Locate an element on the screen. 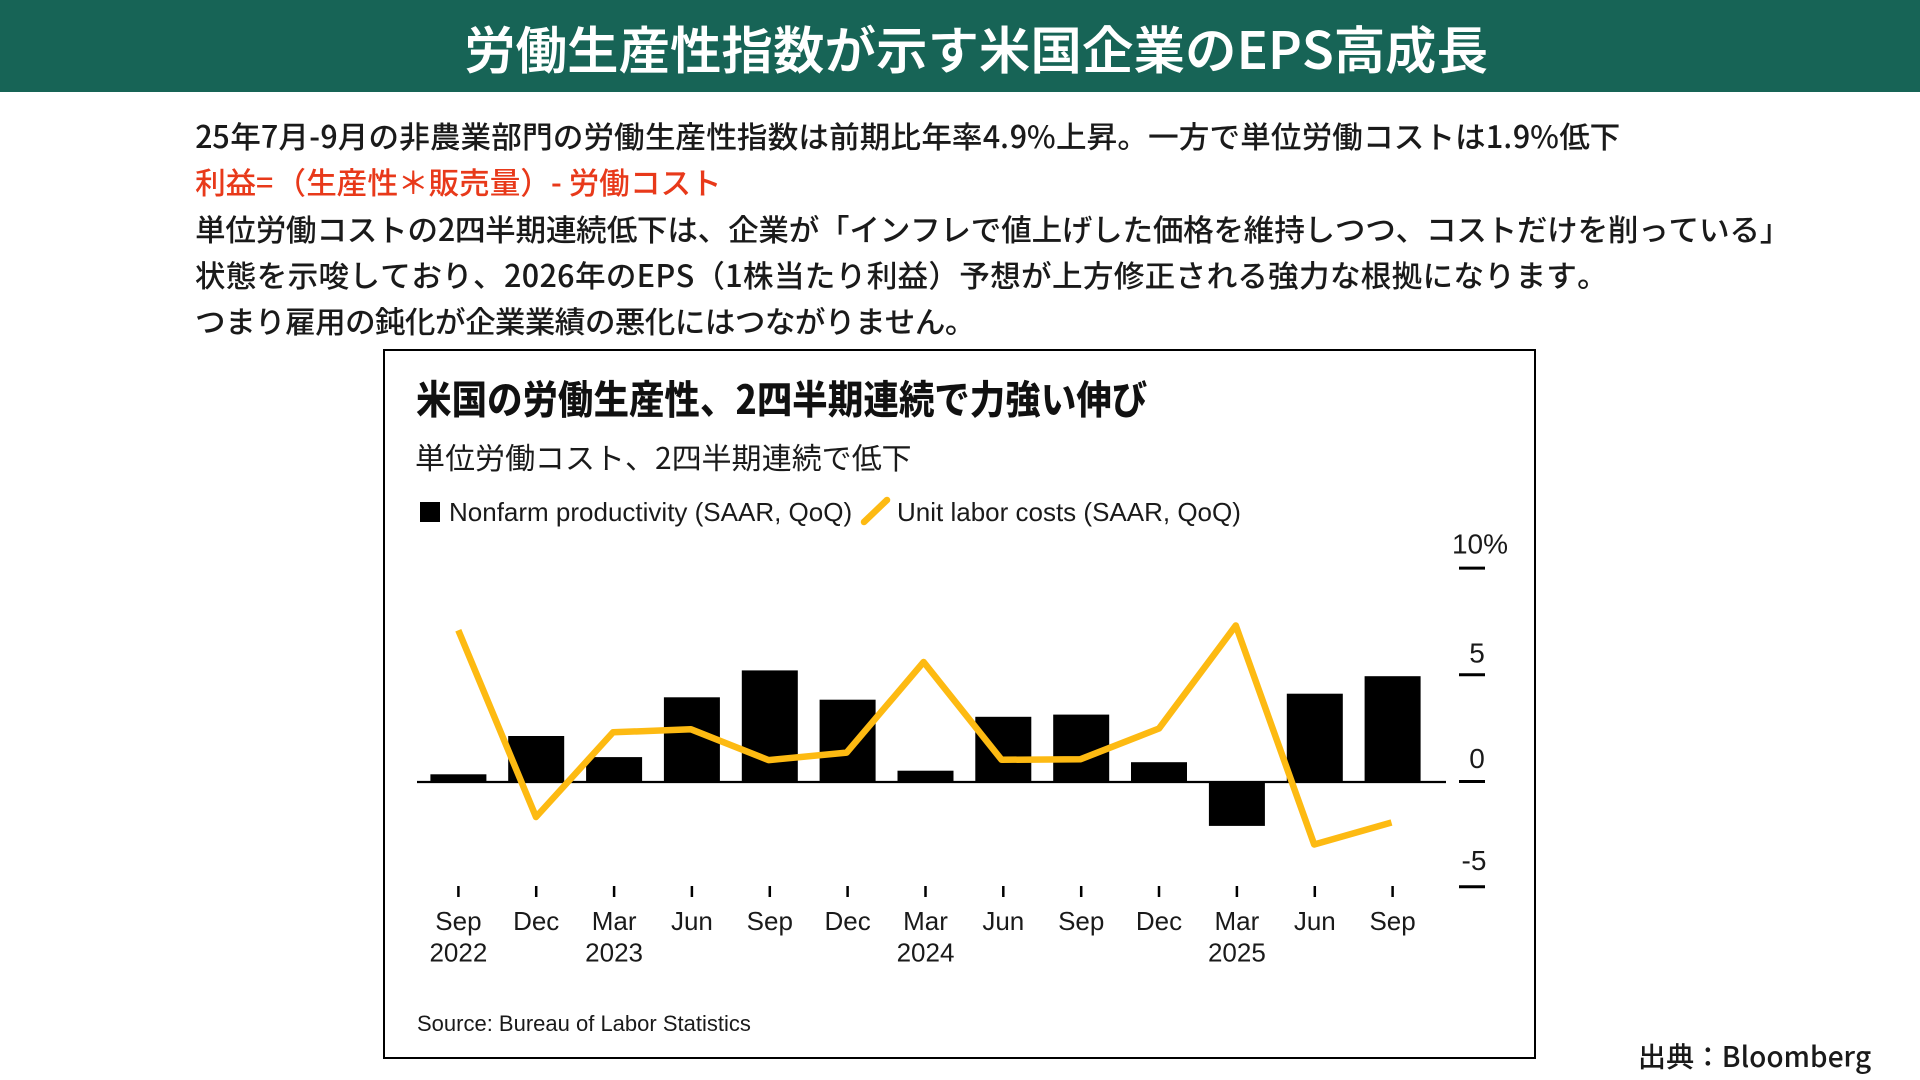  svg-text: 2025 is located at coordinates (1237, 953).